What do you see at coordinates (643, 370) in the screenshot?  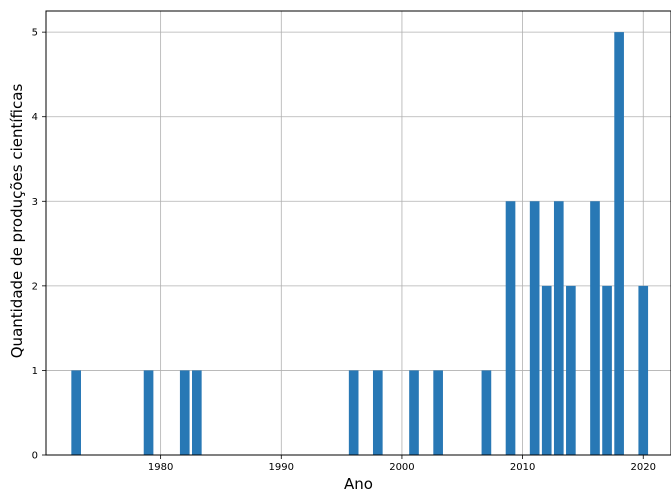 I see `bar-2020` at bounding box center [643, 370].